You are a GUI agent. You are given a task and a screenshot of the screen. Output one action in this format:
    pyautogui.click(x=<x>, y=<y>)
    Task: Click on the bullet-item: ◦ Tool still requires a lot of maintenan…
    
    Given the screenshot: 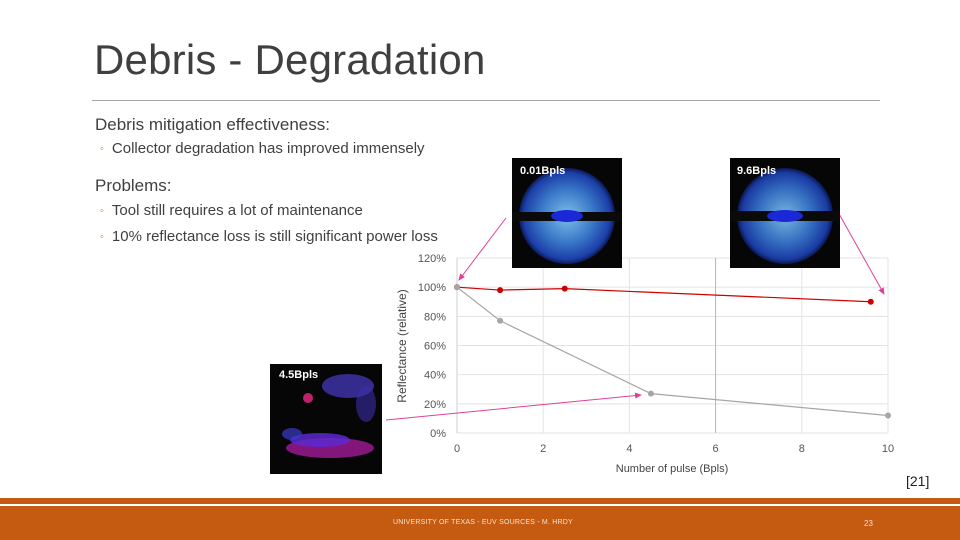 What is the action you would take?
    pyautogui.click(x=231, y=210)
    